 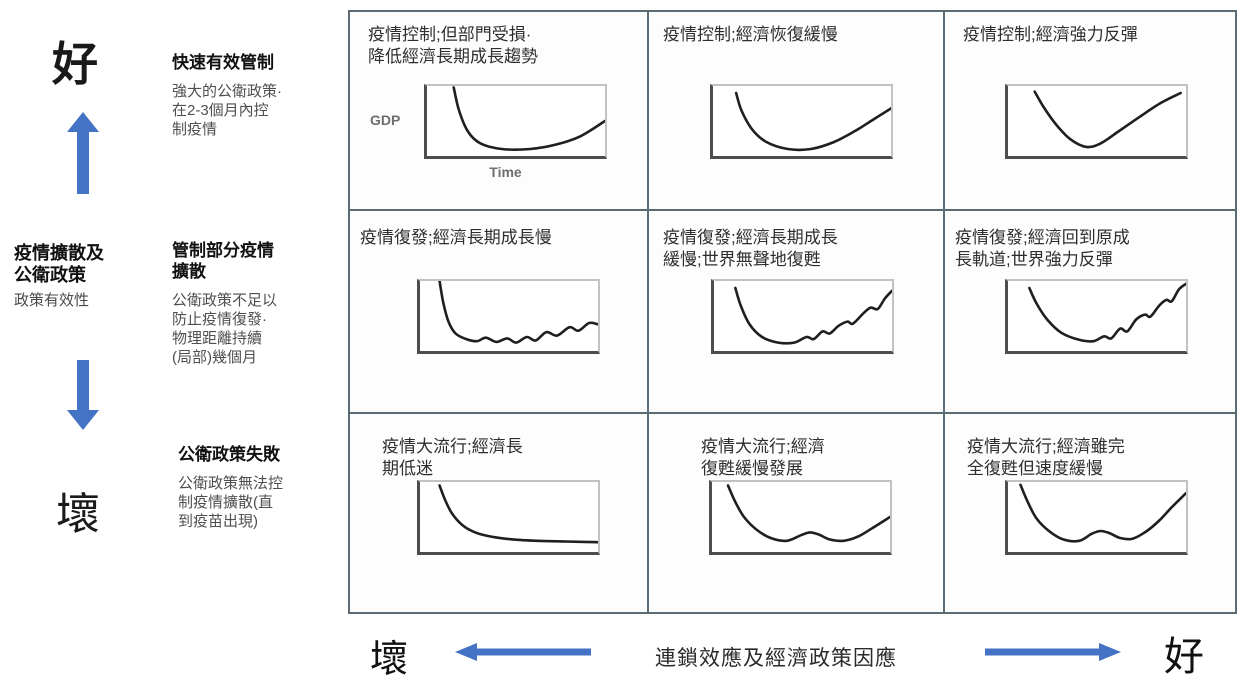 I want to click on y-axis-title: 疫情擴散及 公衛政策, so click(x=59, y=264).